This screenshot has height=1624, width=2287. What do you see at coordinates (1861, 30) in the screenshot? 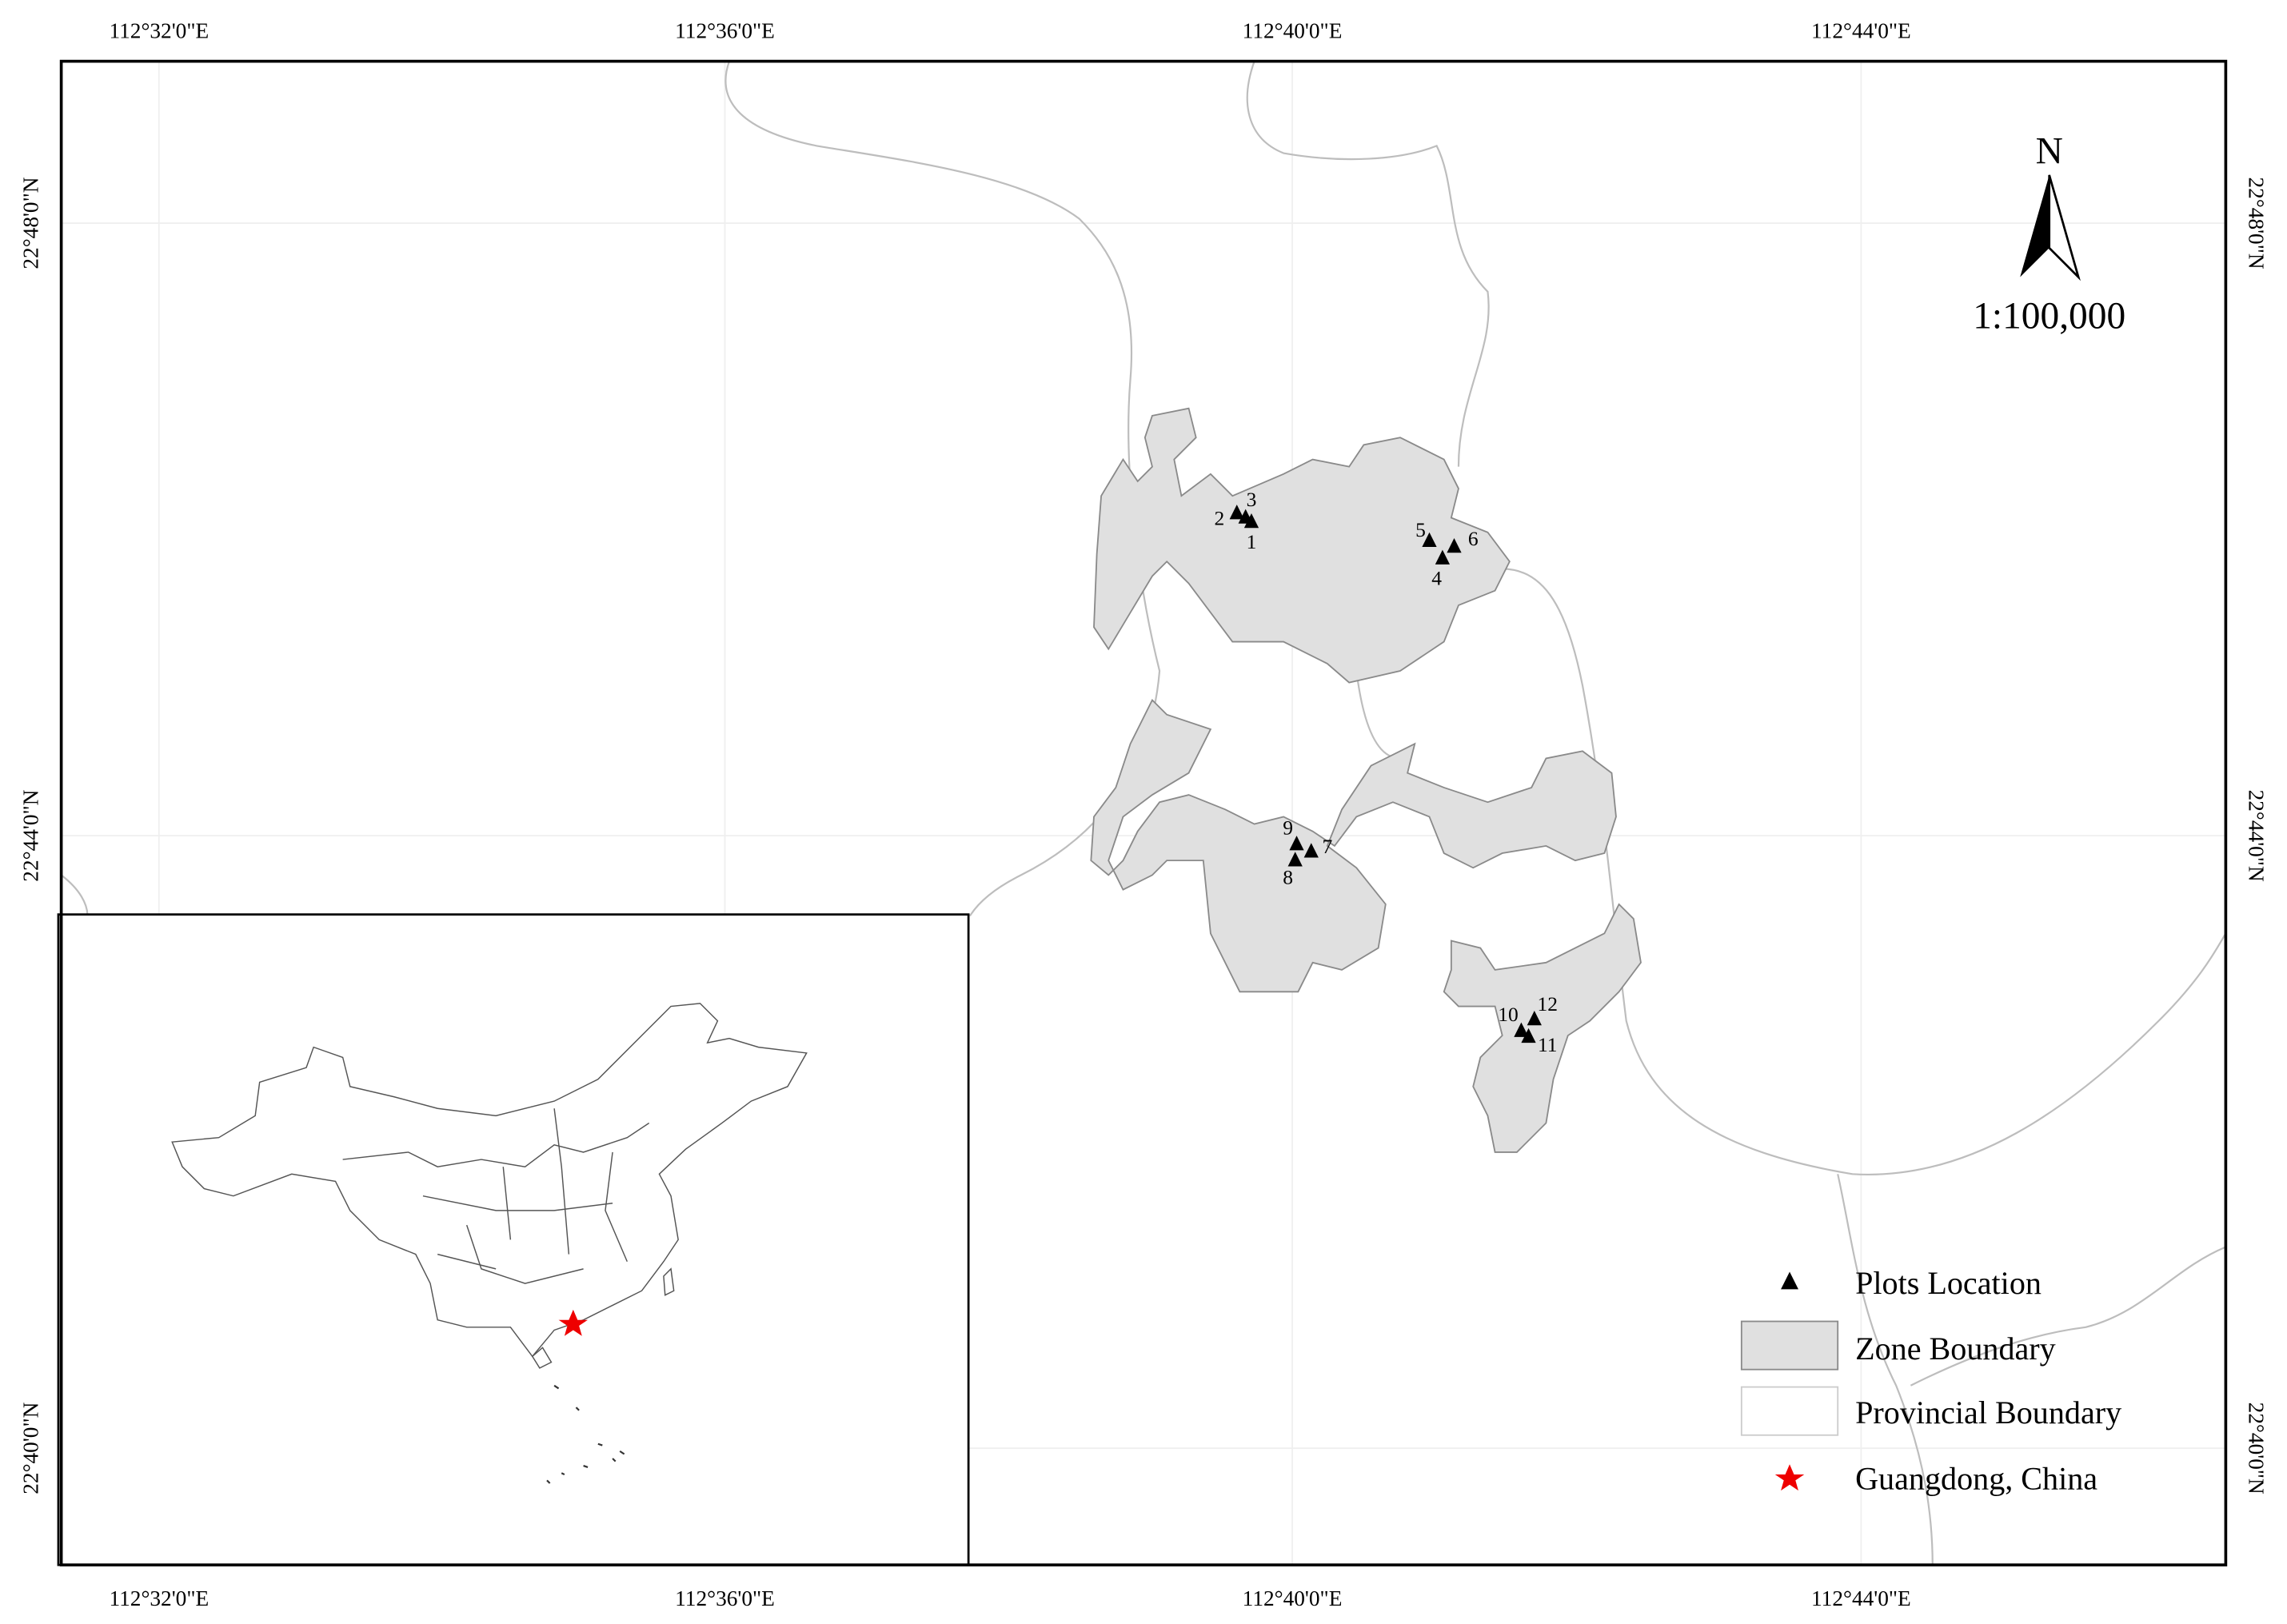
I see `top-coordinate-label: 112°44'0"E` at bounding box center [1861, 30].